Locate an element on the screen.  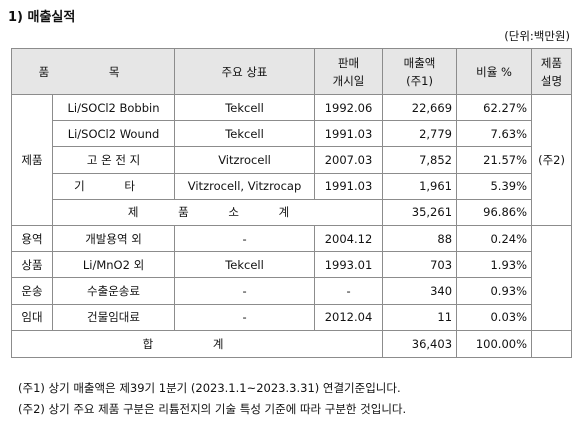
group-label-transport: 운송 is located at coordinates (32, 291).